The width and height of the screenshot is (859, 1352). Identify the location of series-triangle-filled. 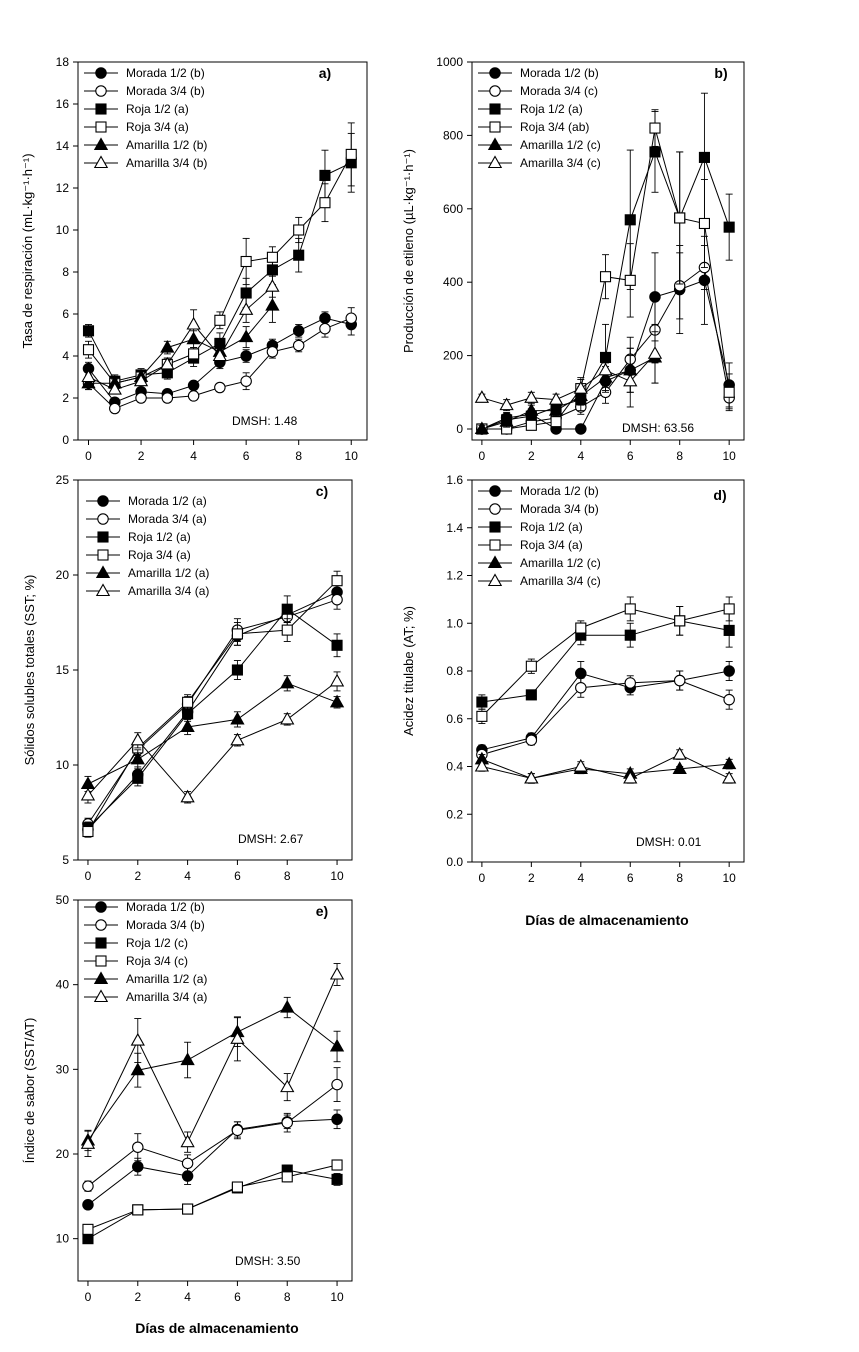
(605, 767).